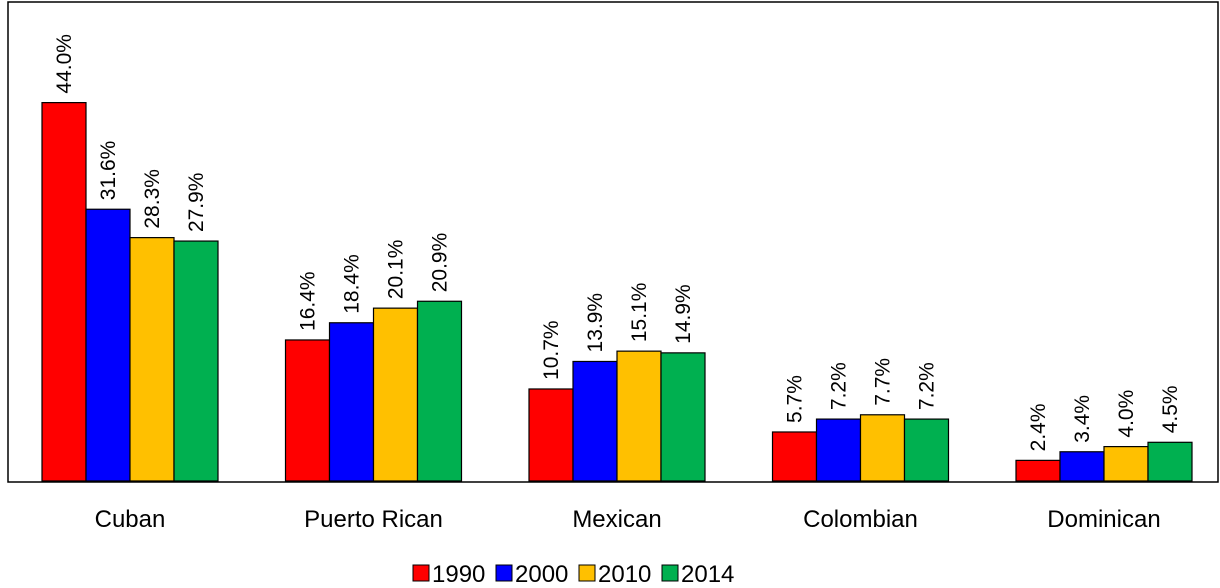 Image resolution: width=1220 pixels, height=588 pixels. I want to click on legend-swatch-1990, so click(421, 573).